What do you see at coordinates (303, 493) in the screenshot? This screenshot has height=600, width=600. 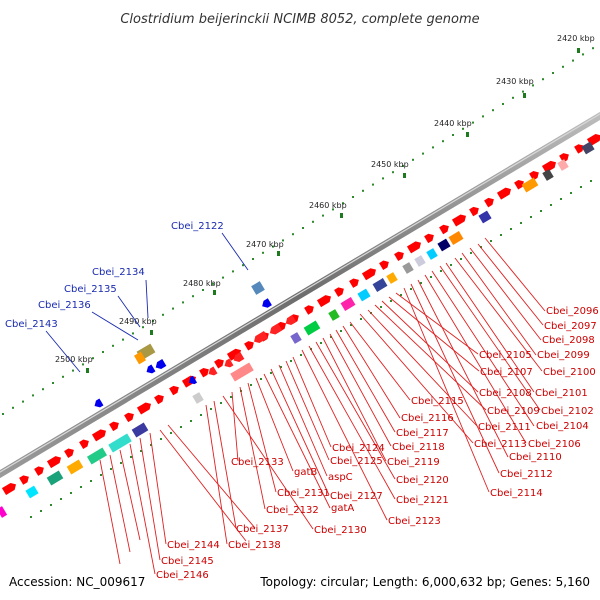 I see `gene-label: Cbei_2131` at bounding box center [303, 493].